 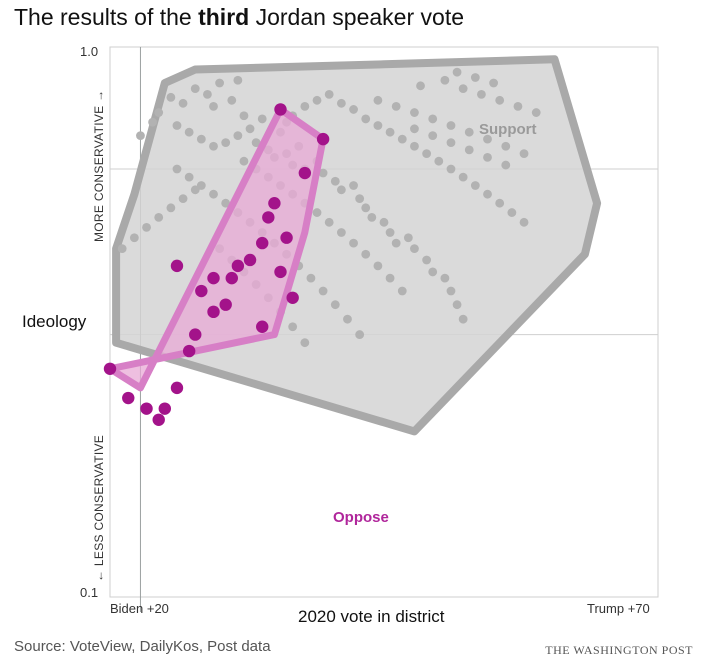 What do you see at coordinates (106, 17) in the screenshot?
I see `title-prefix: The results of the` at bounding box center [106, 17].